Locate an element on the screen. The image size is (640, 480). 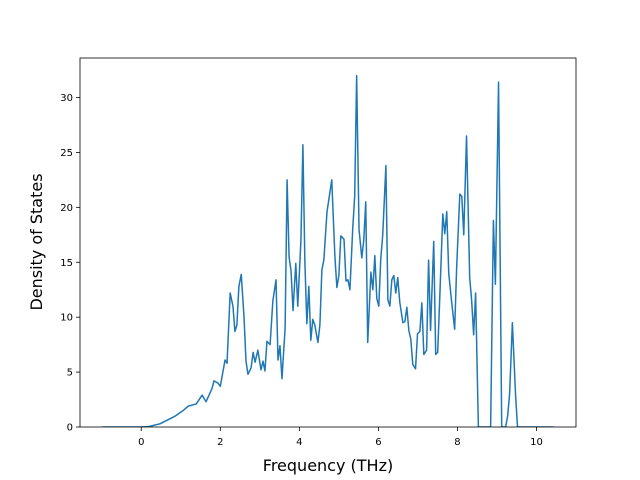
y-tick-label: 20 is located at coordinates (66, 208).